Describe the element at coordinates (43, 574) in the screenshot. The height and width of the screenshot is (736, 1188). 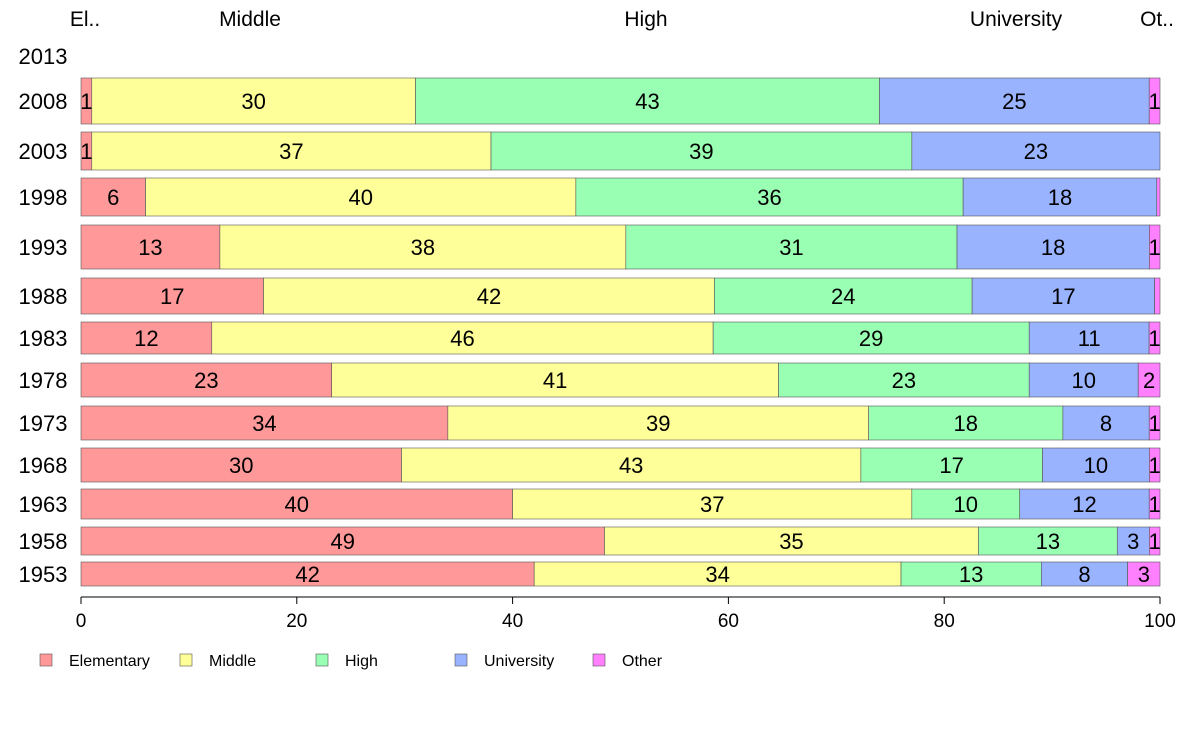
I see `year-label-1953: 1953` at that location.